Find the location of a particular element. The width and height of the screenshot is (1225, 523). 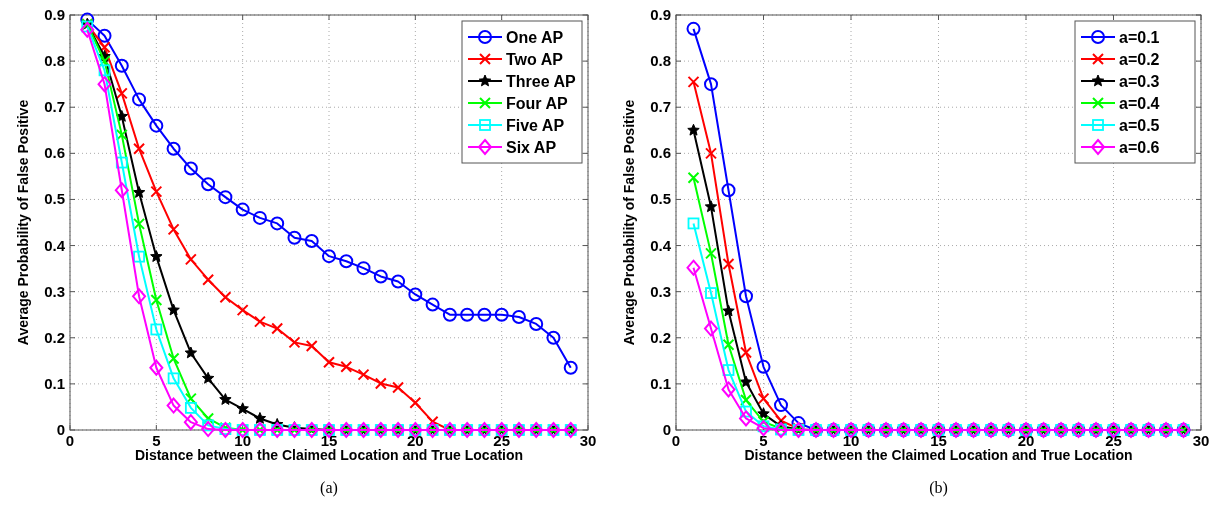

legend-label: Four AP is located at coordinates (537, 103).